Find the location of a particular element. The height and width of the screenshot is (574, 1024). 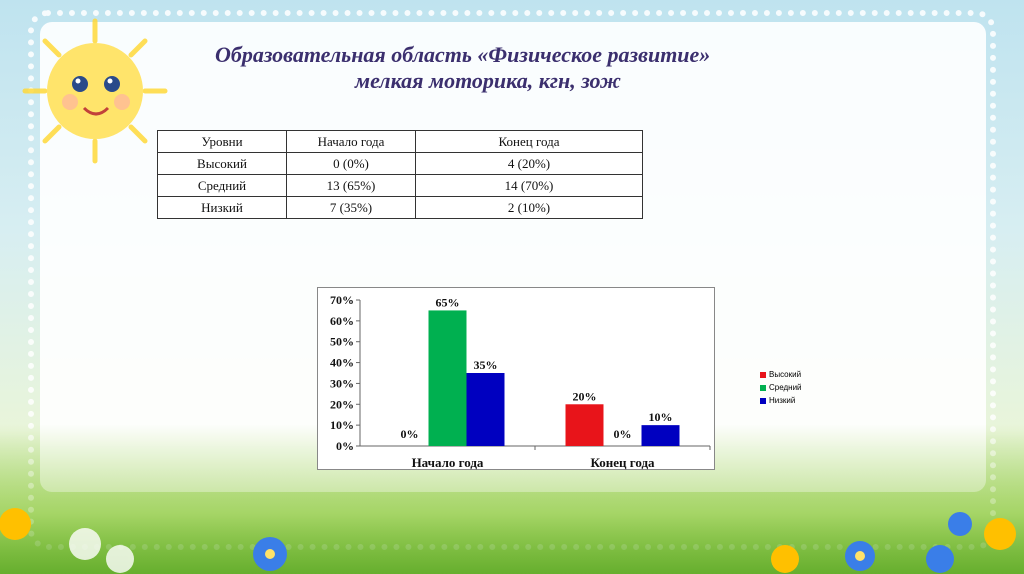

legend-label: Высокий is located at coordinates (785, 374).